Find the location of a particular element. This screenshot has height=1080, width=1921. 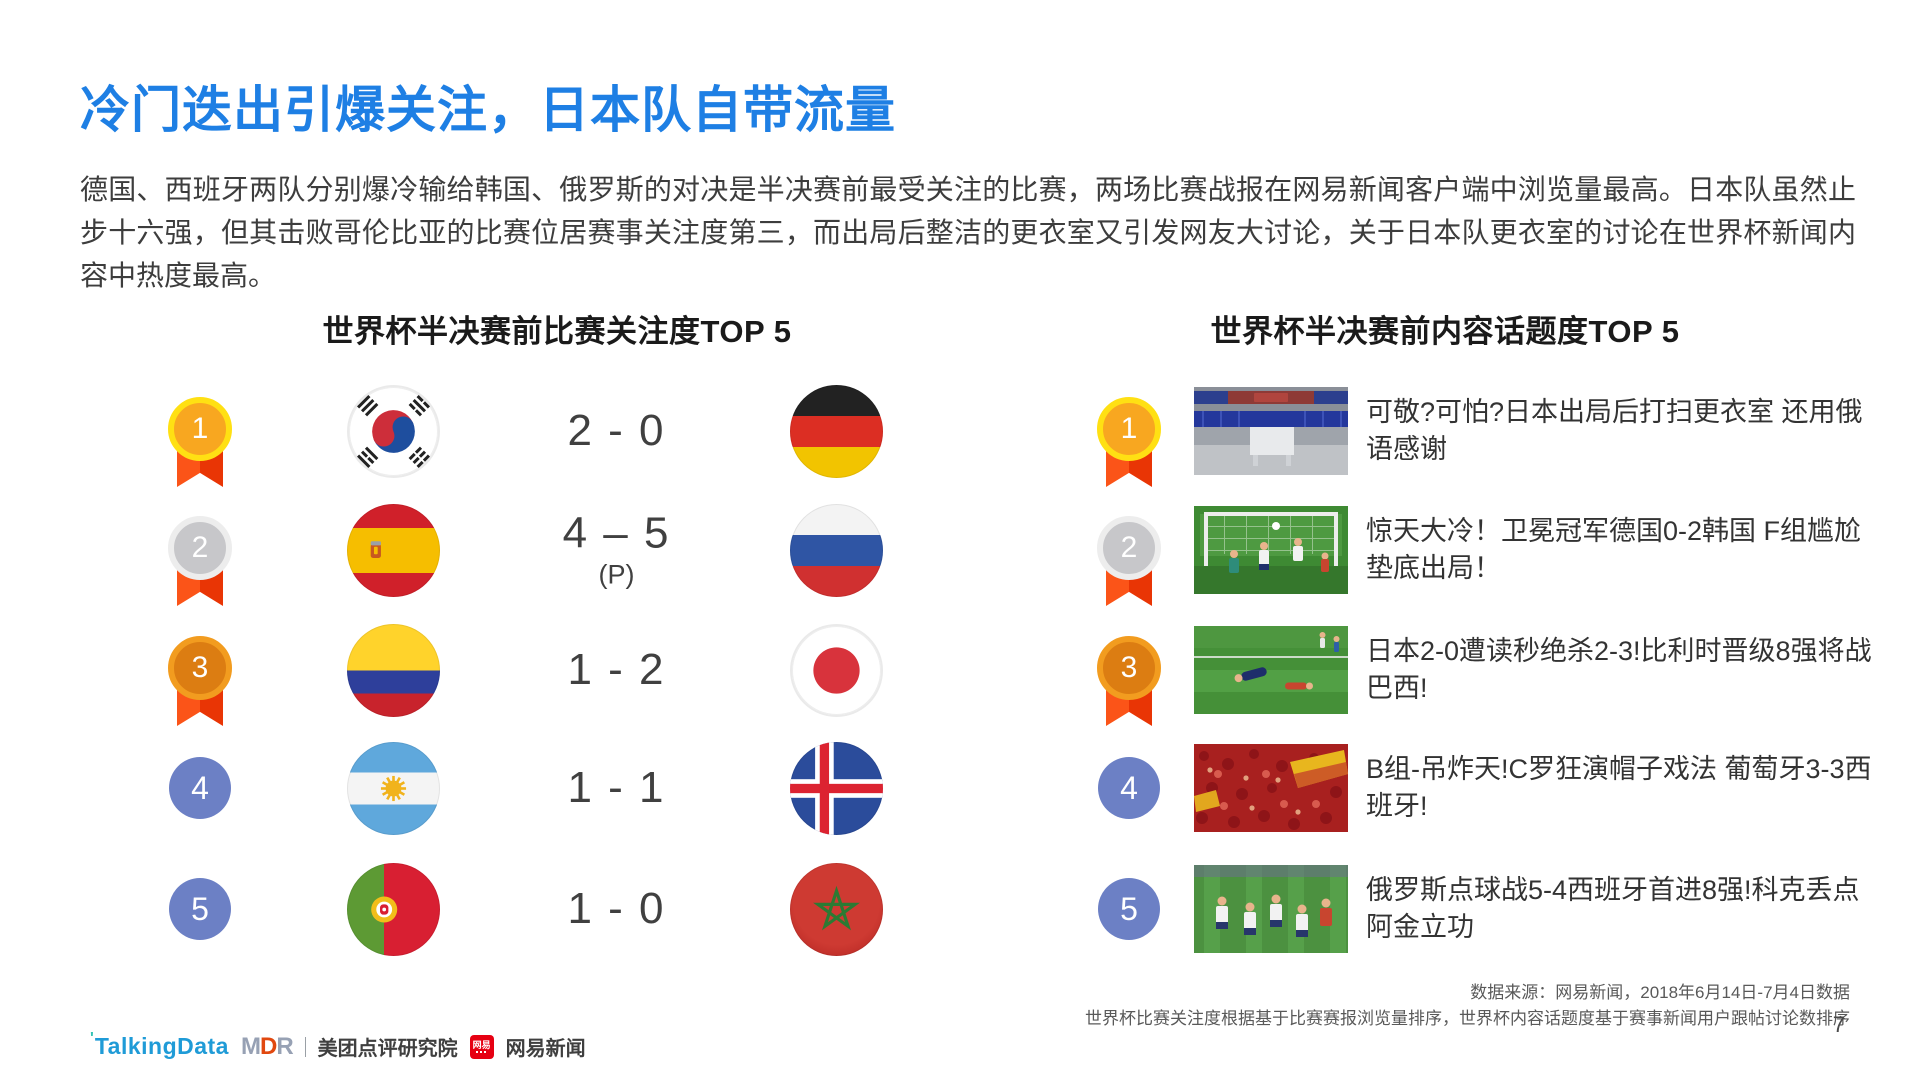

netease-badge-text: 网易 is located at coordinates (481, 1045).